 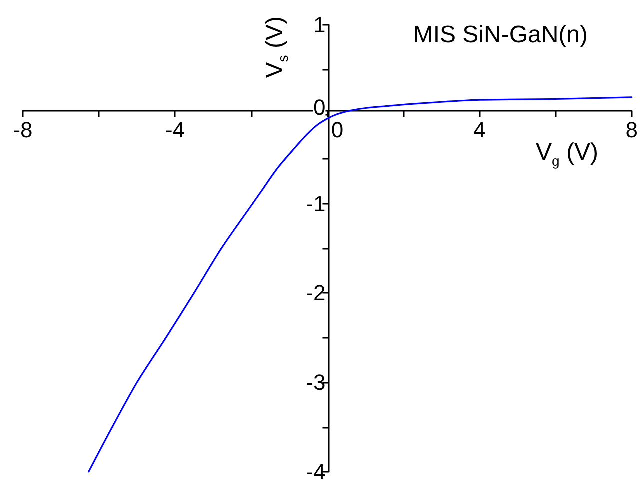 I want to click on x-tick-label: -4, so click(x=175, y=130).